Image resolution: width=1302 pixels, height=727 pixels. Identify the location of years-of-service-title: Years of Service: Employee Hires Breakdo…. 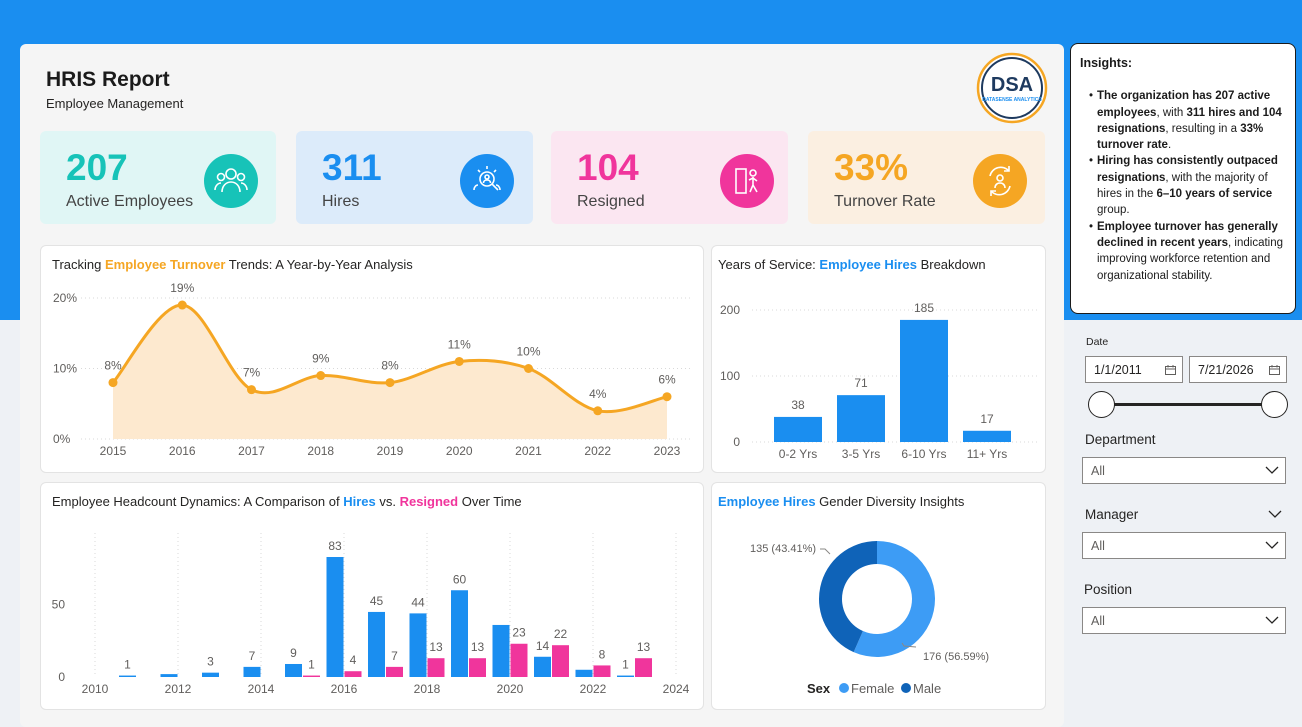
(852, 264).